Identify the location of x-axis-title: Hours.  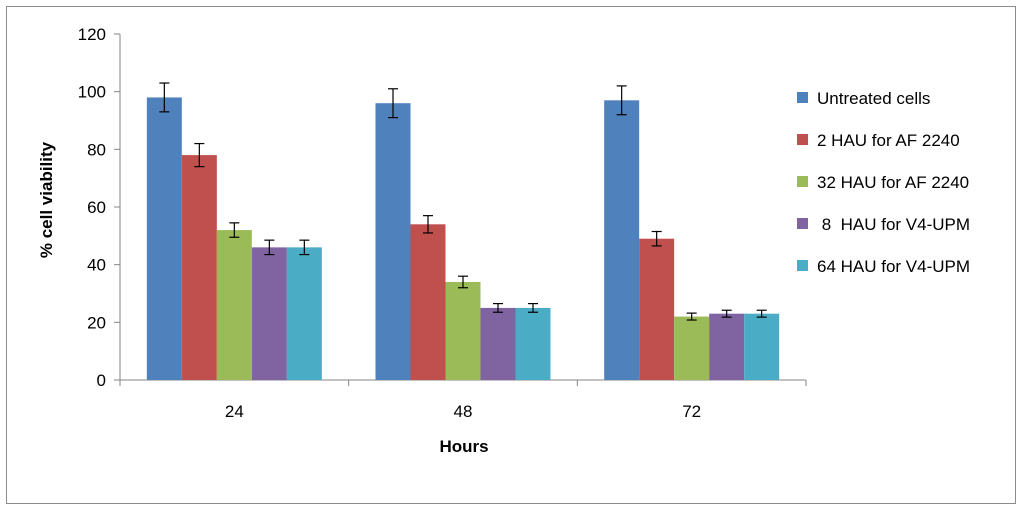
(463, 446).